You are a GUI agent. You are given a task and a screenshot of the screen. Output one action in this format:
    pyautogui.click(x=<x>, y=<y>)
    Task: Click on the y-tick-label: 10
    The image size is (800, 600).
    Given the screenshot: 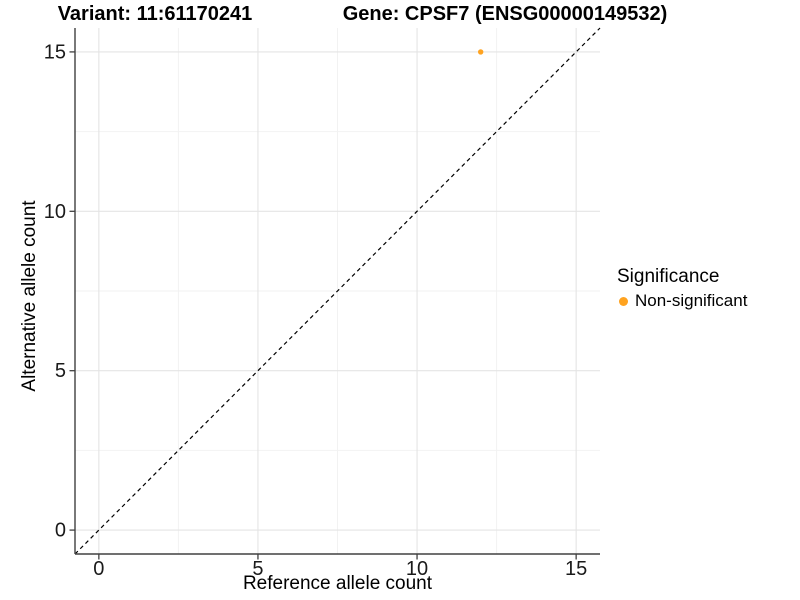 What is the action you would take?
    pyautogui.click(x=55, y=212)
    